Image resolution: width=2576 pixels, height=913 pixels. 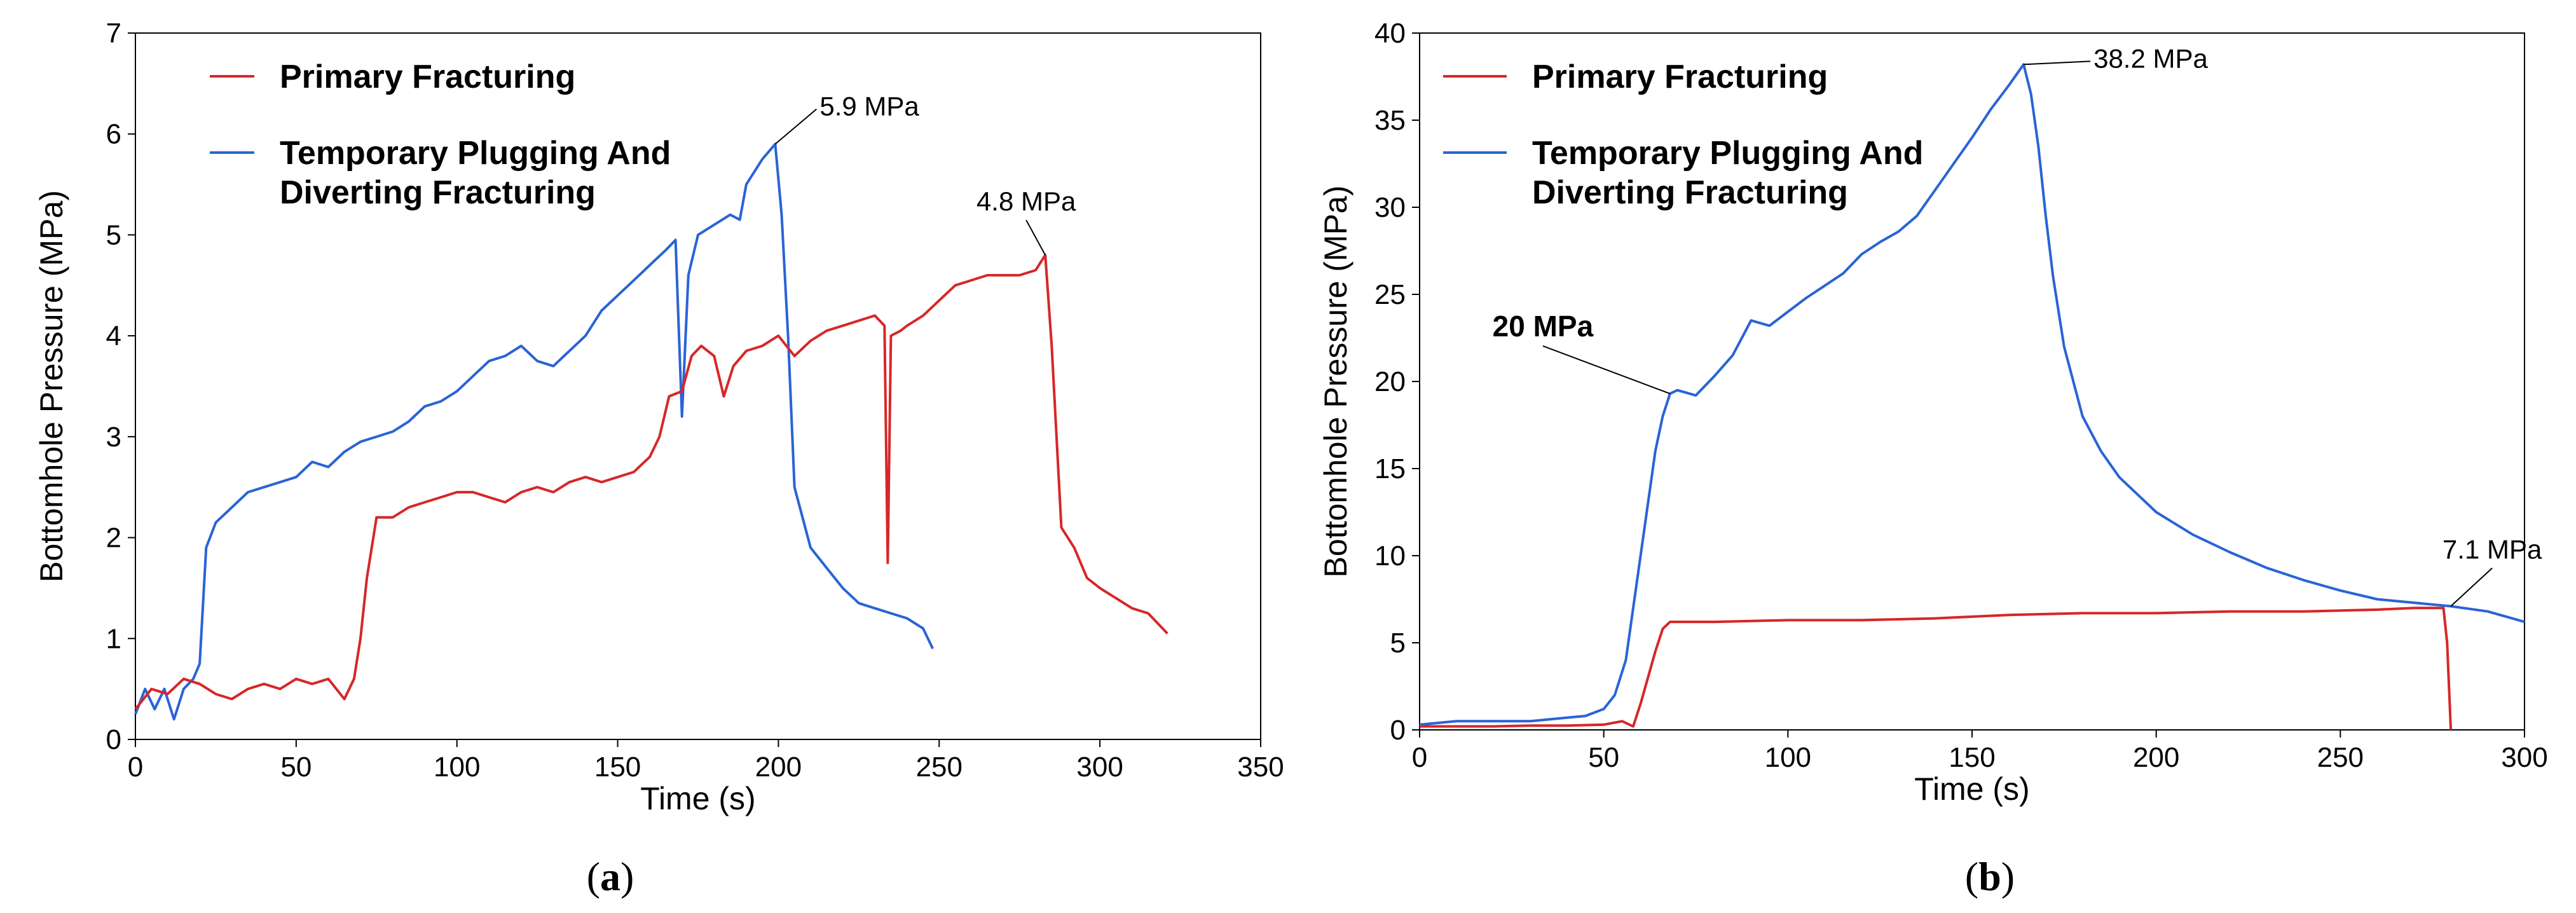 I want to click on y-tick-label: 7, so click(x=114, y=33).